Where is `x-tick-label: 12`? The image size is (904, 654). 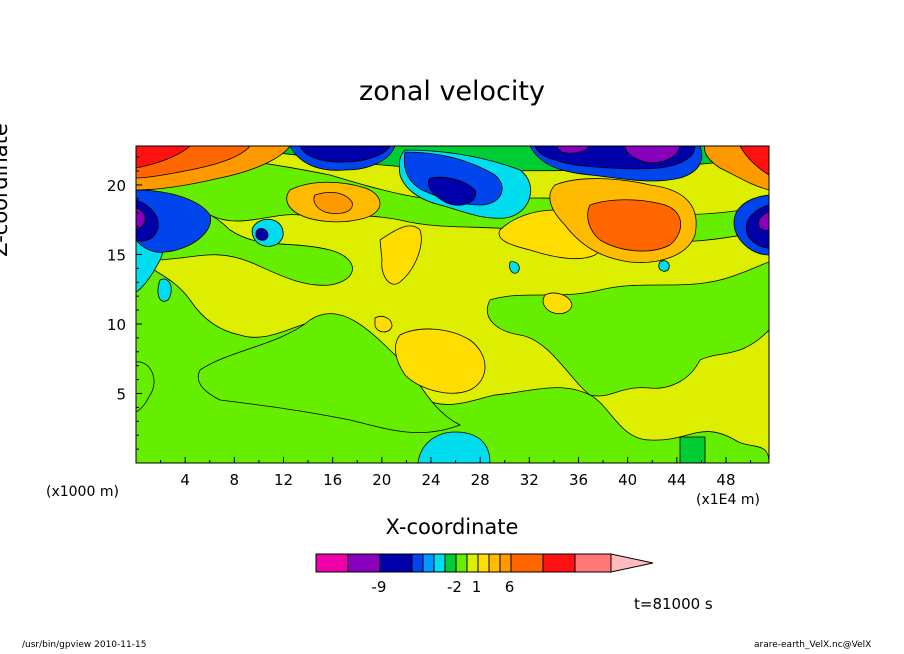
x-tick-label: 12 is located at coordinates (283, 480).